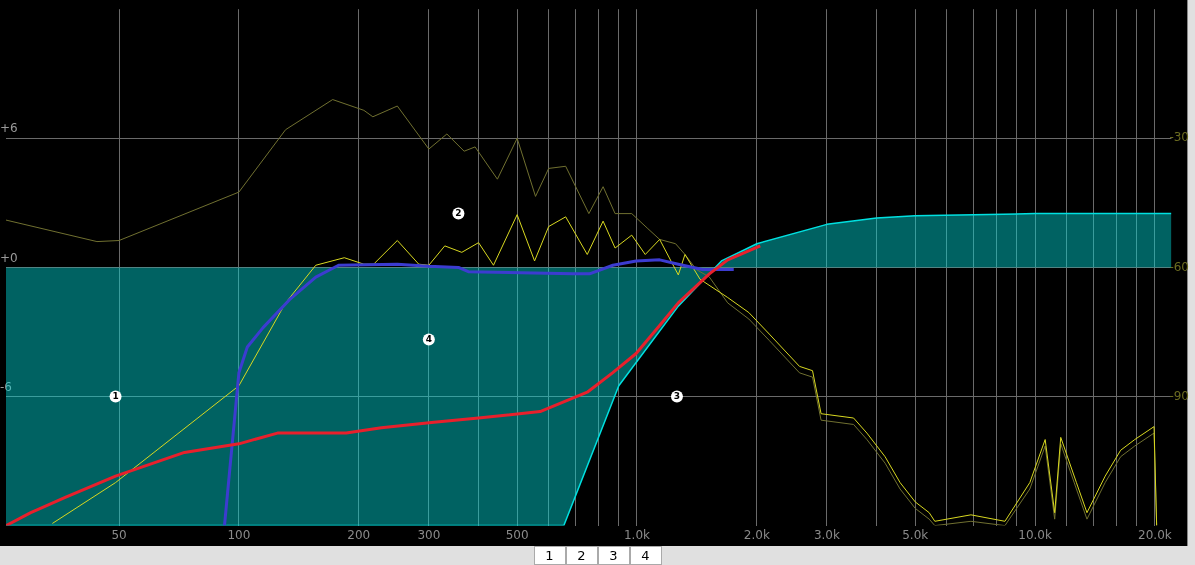  Describe the element at coordinates (9, 257) in the screenshot. I see `y-tick-label: +0` at that location.